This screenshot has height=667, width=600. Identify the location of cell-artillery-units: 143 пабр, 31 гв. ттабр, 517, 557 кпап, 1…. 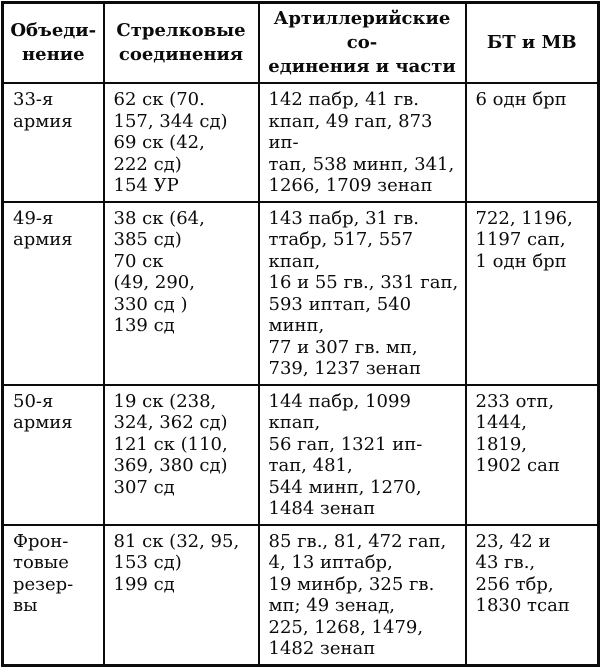
(362, 293).